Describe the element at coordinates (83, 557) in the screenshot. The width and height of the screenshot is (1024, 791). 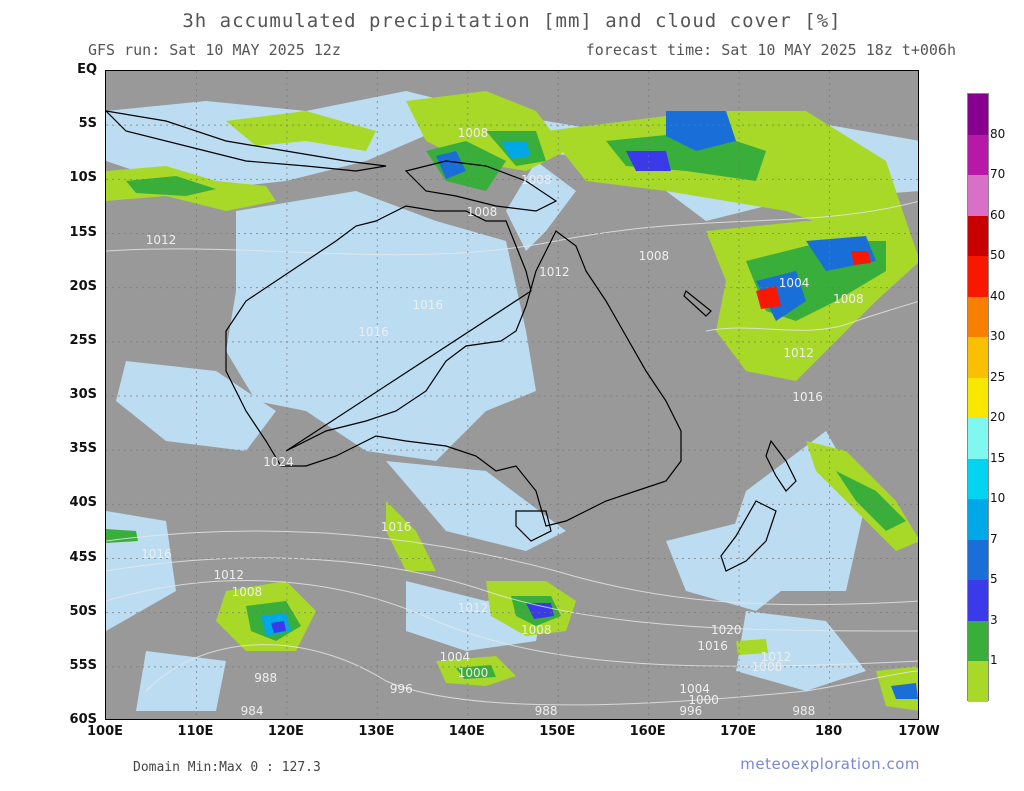
I see `lat-tick-label: 45S` at that location.